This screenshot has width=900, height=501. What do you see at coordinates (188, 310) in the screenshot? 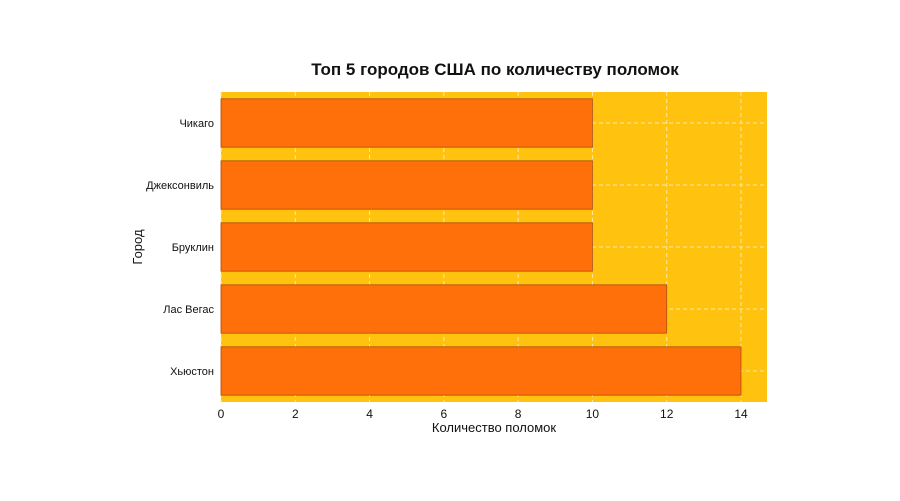
I see `y-tick-label: Лас Вегас` at bounding box center [188, 310].